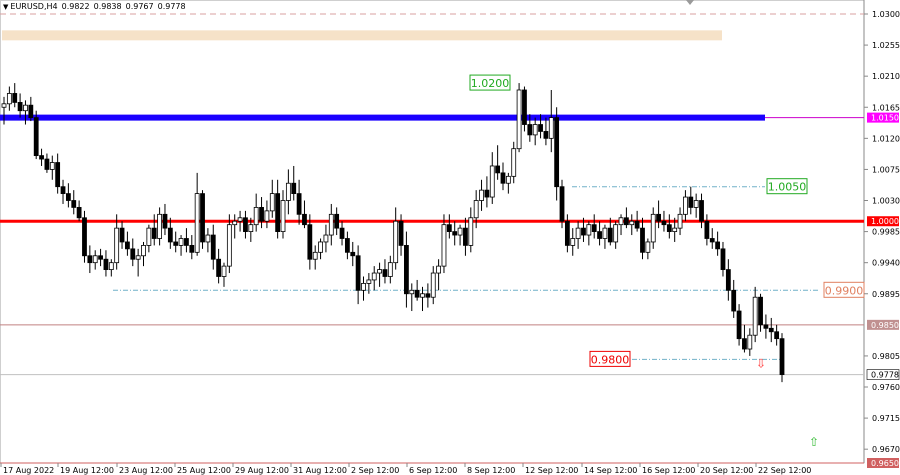 Image resolution: width=900 pixels, height=475 pixels. Describe the element at coordinates (784, 470) in the screenshot. I see `time-tick-label: 22 Sep 12:00` at that location.